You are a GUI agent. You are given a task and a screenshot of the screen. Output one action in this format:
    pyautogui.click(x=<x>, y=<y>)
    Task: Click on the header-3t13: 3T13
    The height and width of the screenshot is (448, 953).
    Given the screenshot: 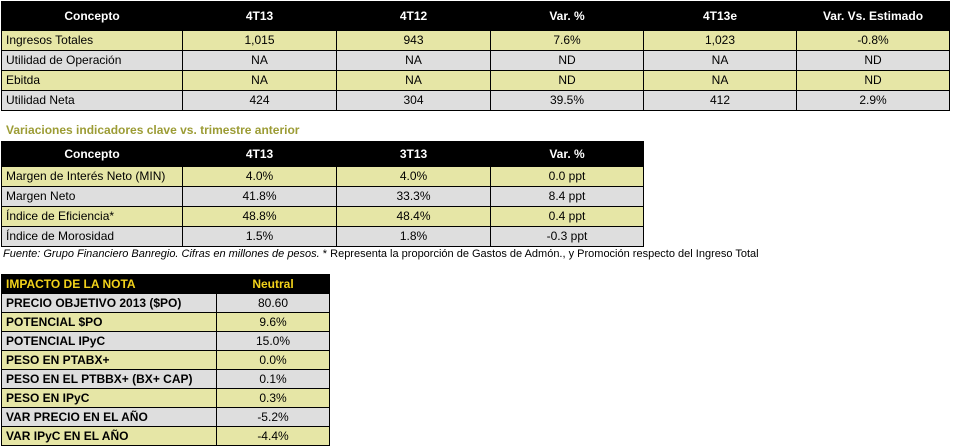 What is the action you would take?
    pyautogui.click(x=413, y=154)
    